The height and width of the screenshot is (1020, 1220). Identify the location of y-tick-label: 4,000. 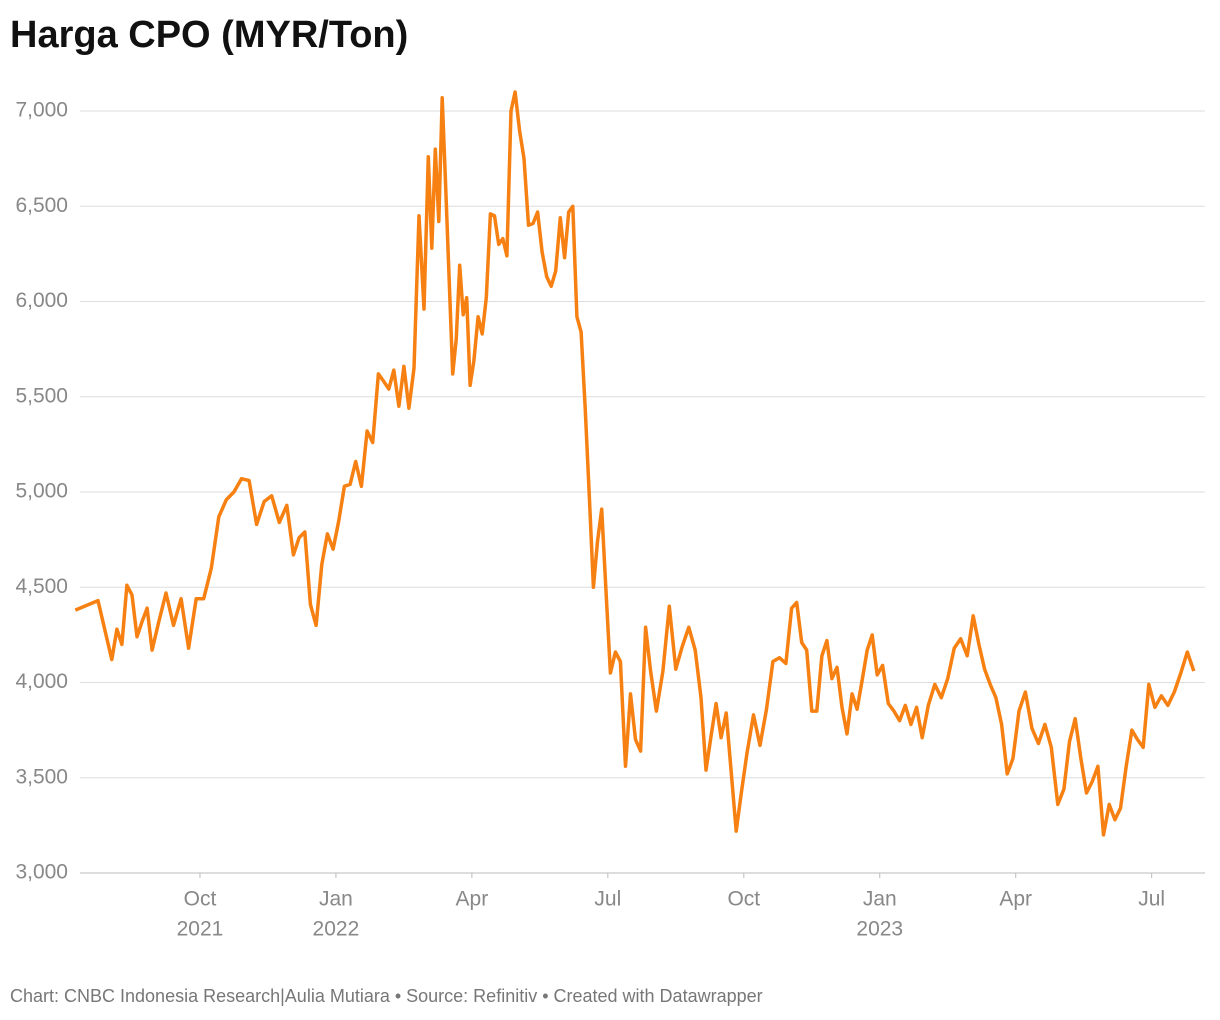
(41, 681).